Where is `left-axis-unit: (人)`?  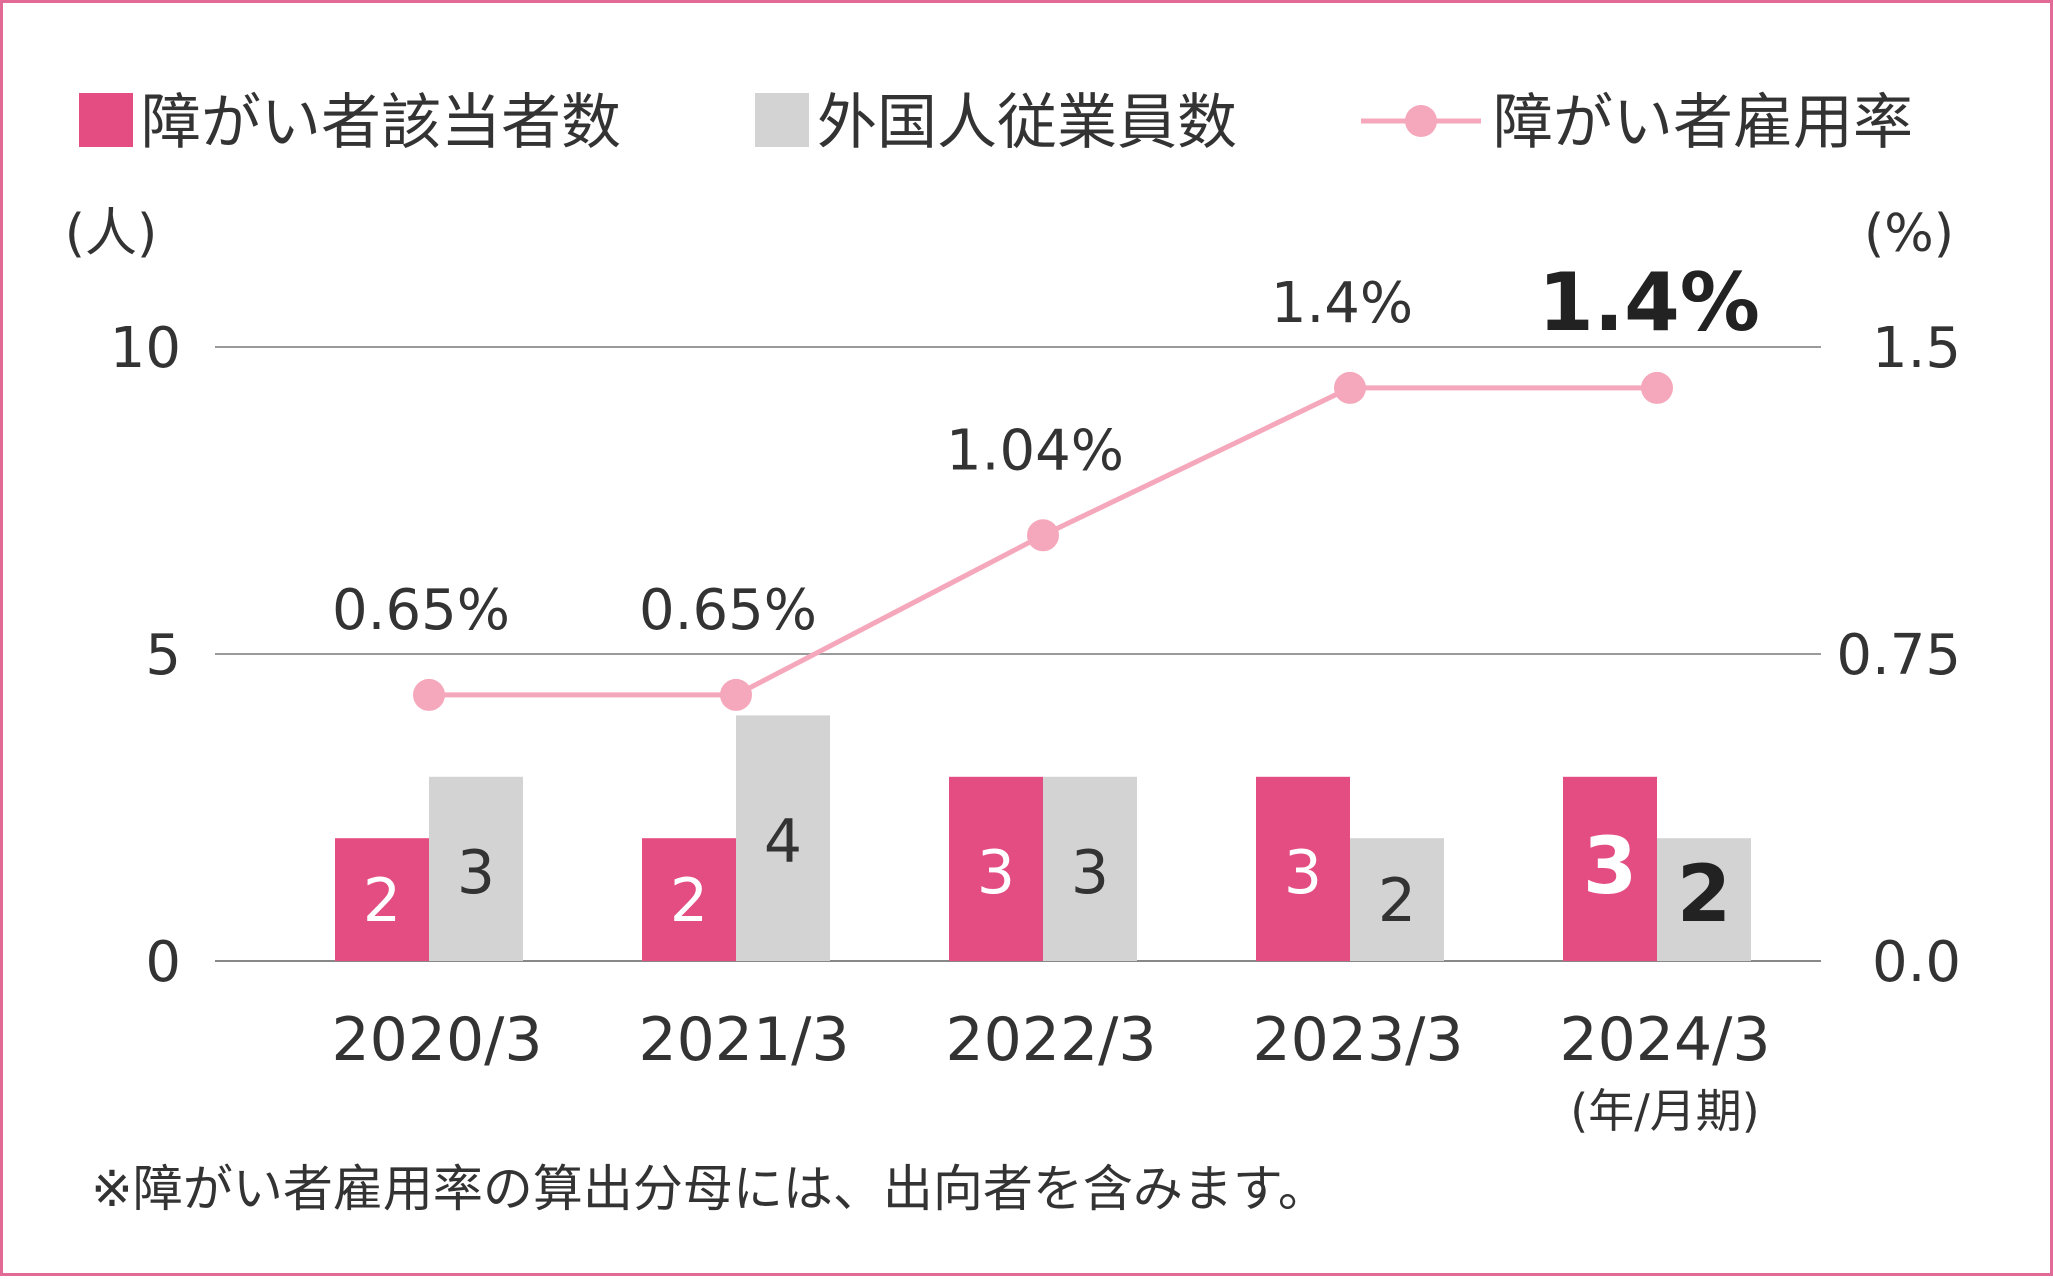
left-axis-unit: (人) is located at coordinates (111, 234).